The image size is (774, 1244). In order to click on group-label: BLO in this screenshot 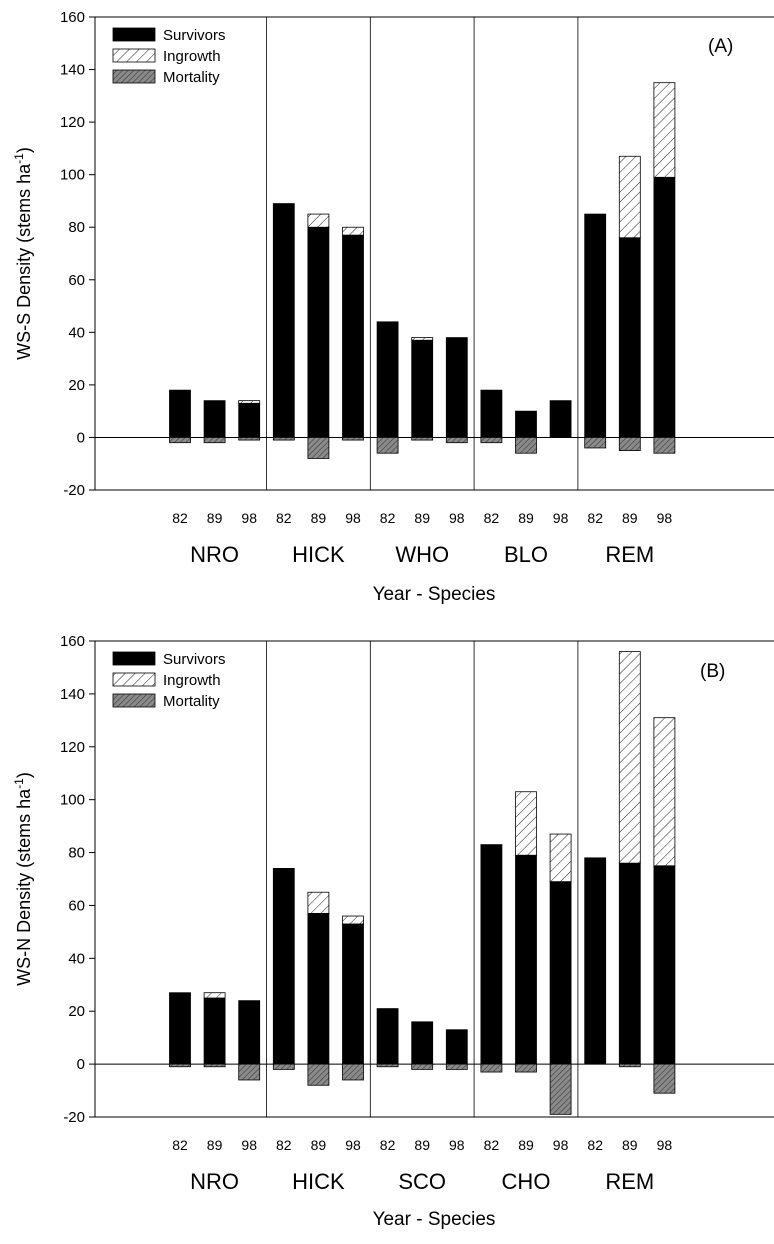, I will do `click(526, 554)`.